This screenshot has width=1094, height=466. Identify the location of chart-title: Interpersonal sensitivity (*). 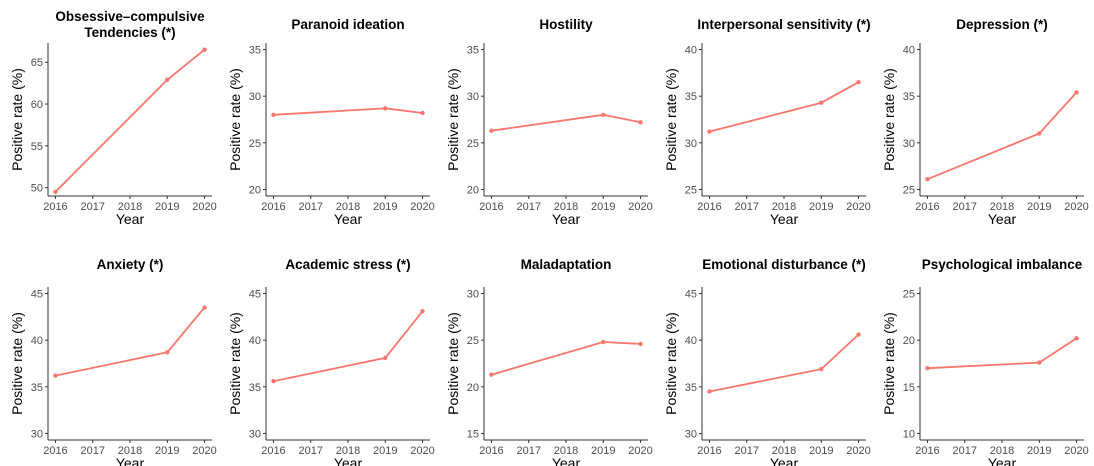
(783, 24).